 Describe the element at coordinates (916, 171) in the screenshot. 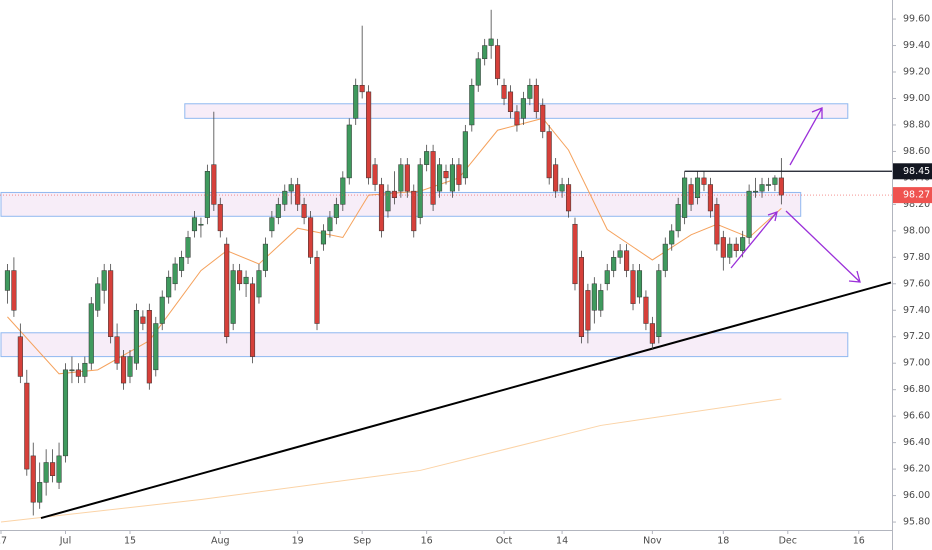

I see `price-marker-label: 98.45` at that location.